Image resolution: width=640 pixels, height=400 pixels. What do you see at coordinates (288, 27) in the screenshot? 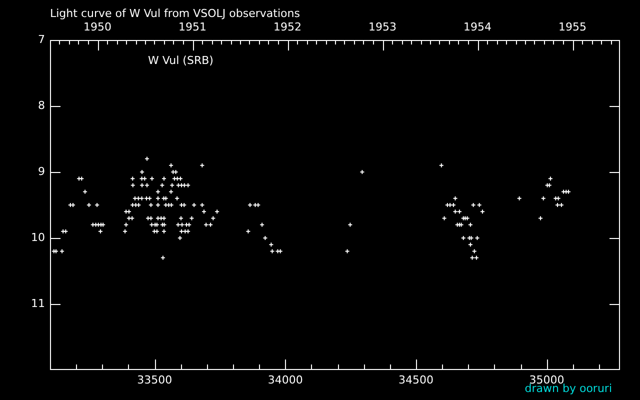
I see `x2-tick-label: 1952` at bounding box center [288, 27].